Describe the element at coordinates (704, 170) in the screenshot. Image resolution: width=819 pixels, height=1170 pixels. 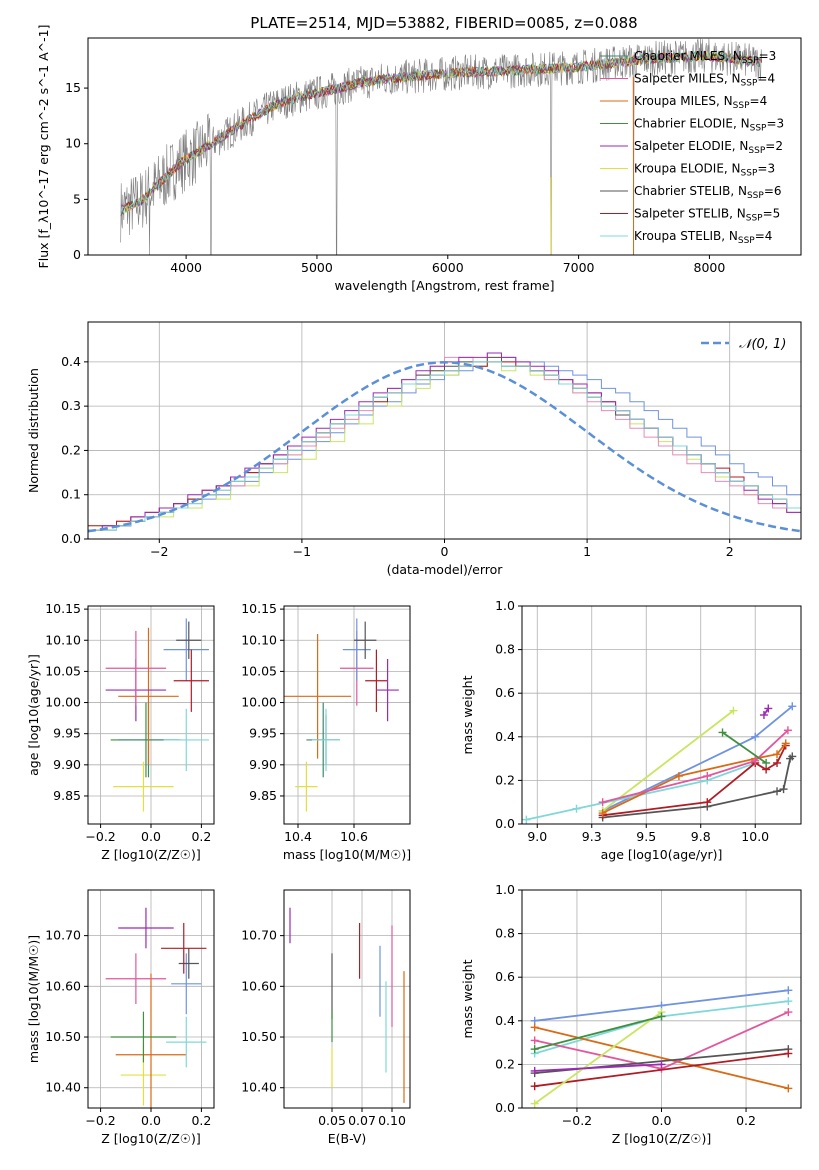
I see `legend-entry: Kroupa ELODIE, NSSP=3` at that location.